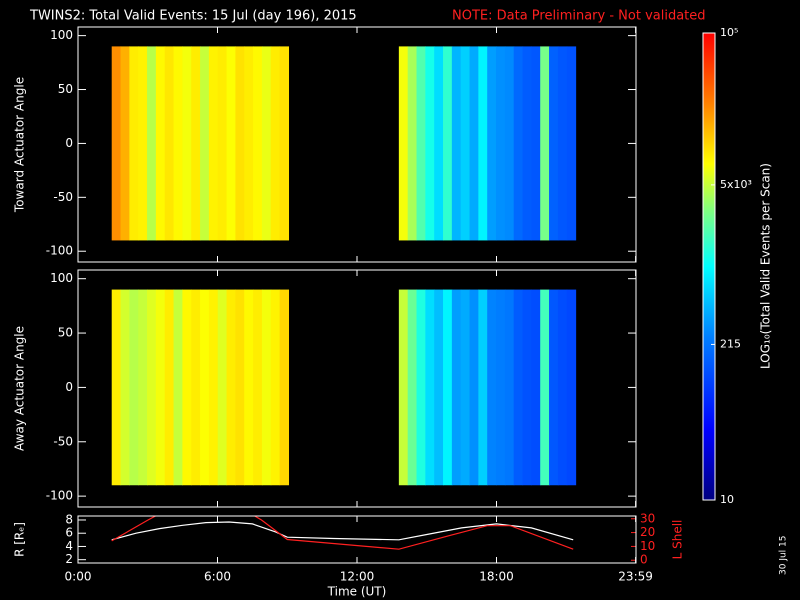  I want to click on y-tick-label: 4, so click(69, 546).